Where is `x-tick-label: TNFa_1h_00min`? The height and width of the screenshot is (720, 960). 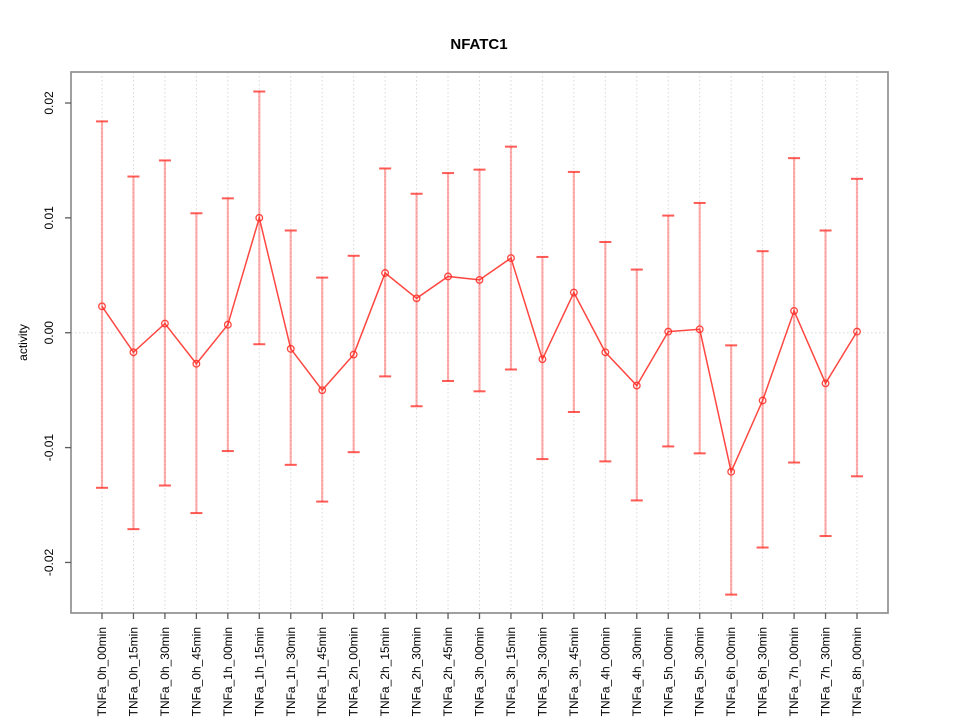
x-tick-label: TNFa_1h_00min is located at coordinates (228, 671).